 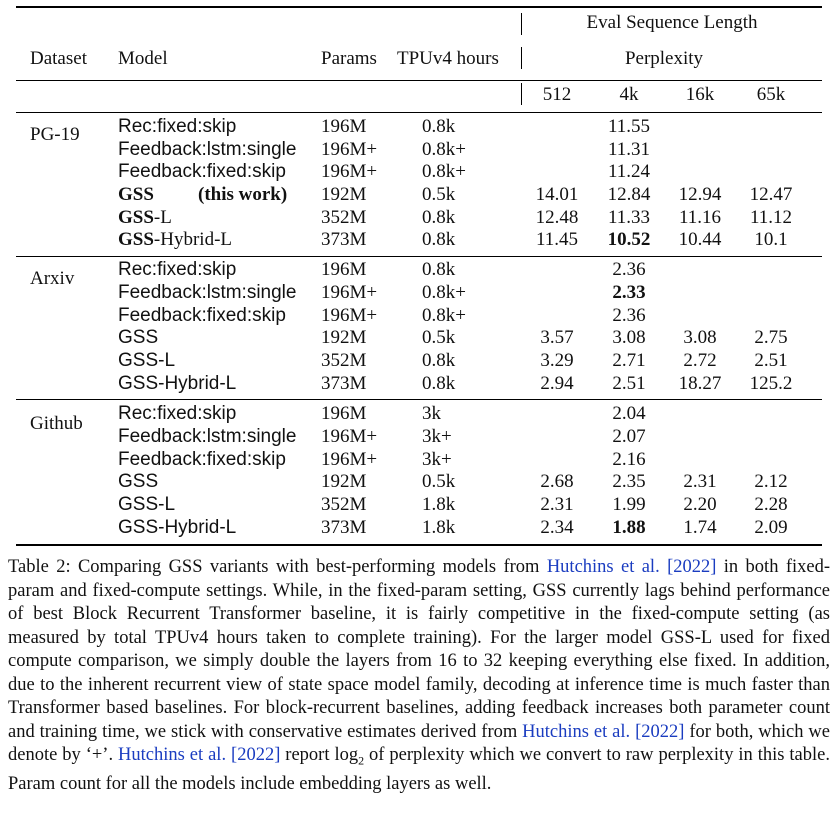 I want to click on ppl-512: 2.34, so click(x=557, y=527).